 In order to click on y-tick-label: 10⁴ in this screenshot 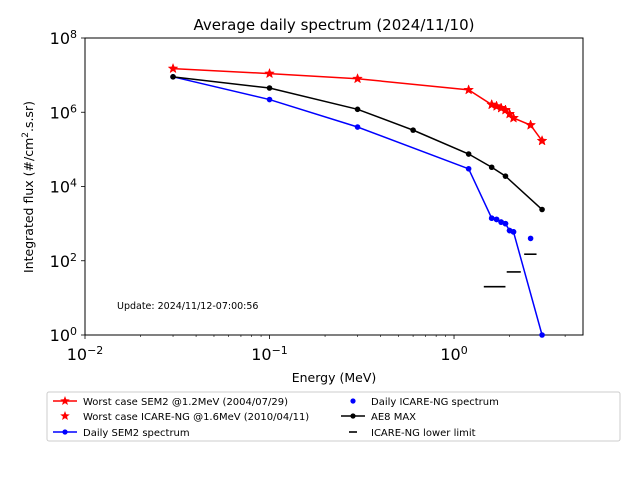, I will do `click(63, 186)`.